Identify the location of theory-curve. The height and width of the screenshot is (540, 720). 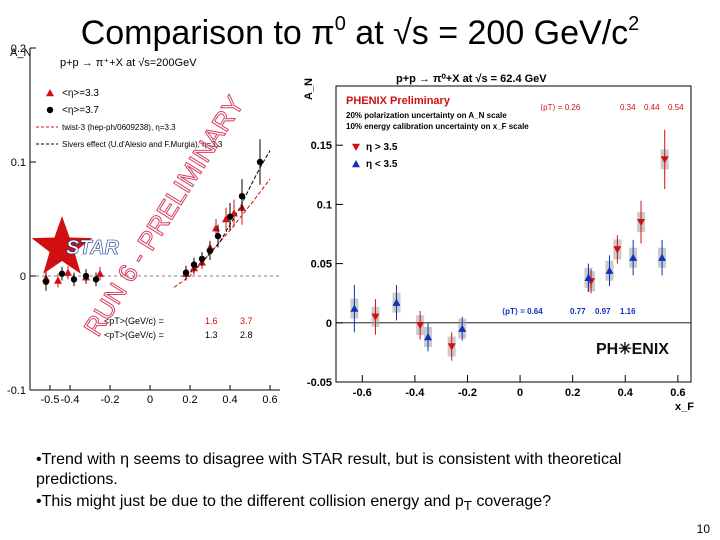
(222, 233).